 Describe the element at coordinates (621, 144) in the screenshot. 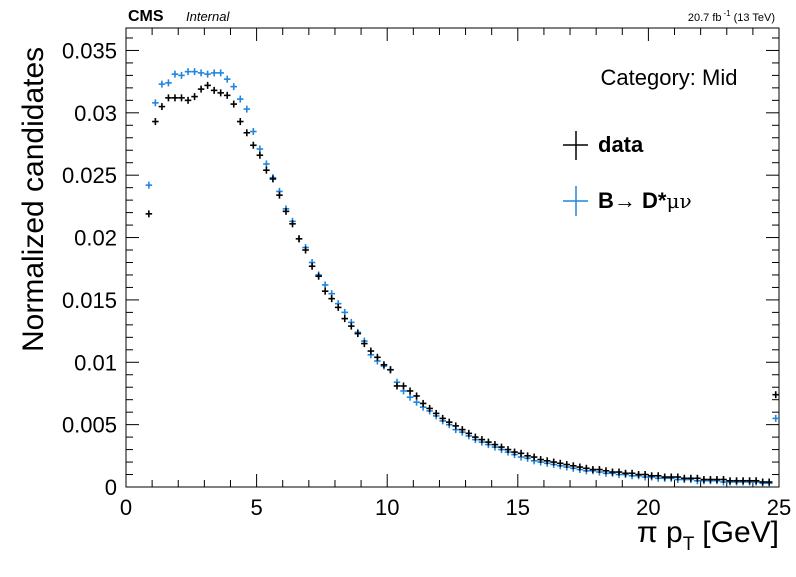

I see `legend-label-data: data` at that location.